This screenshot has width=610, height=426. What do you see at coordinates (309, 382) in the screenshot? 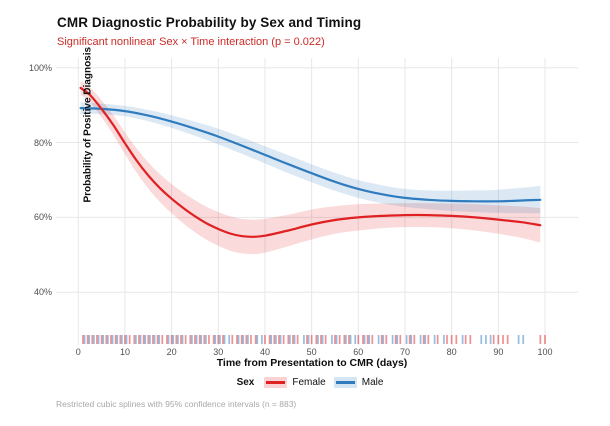
I see `legend-label-female: Female` at bounding box center [309, 382].